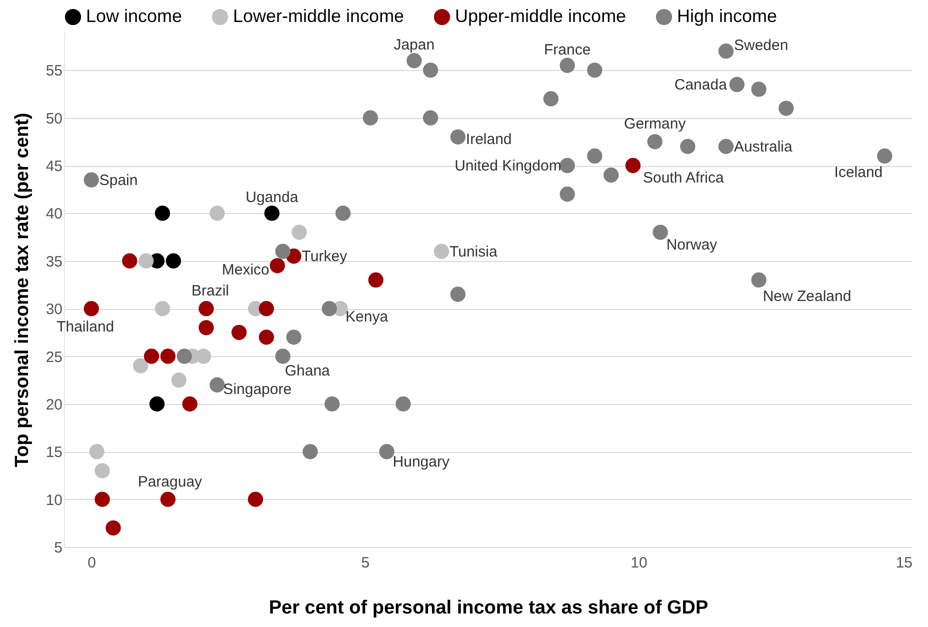 The height and width of the screenshot is (627, 928). I want to click on x-tick-label: 10, so click(639, 563).